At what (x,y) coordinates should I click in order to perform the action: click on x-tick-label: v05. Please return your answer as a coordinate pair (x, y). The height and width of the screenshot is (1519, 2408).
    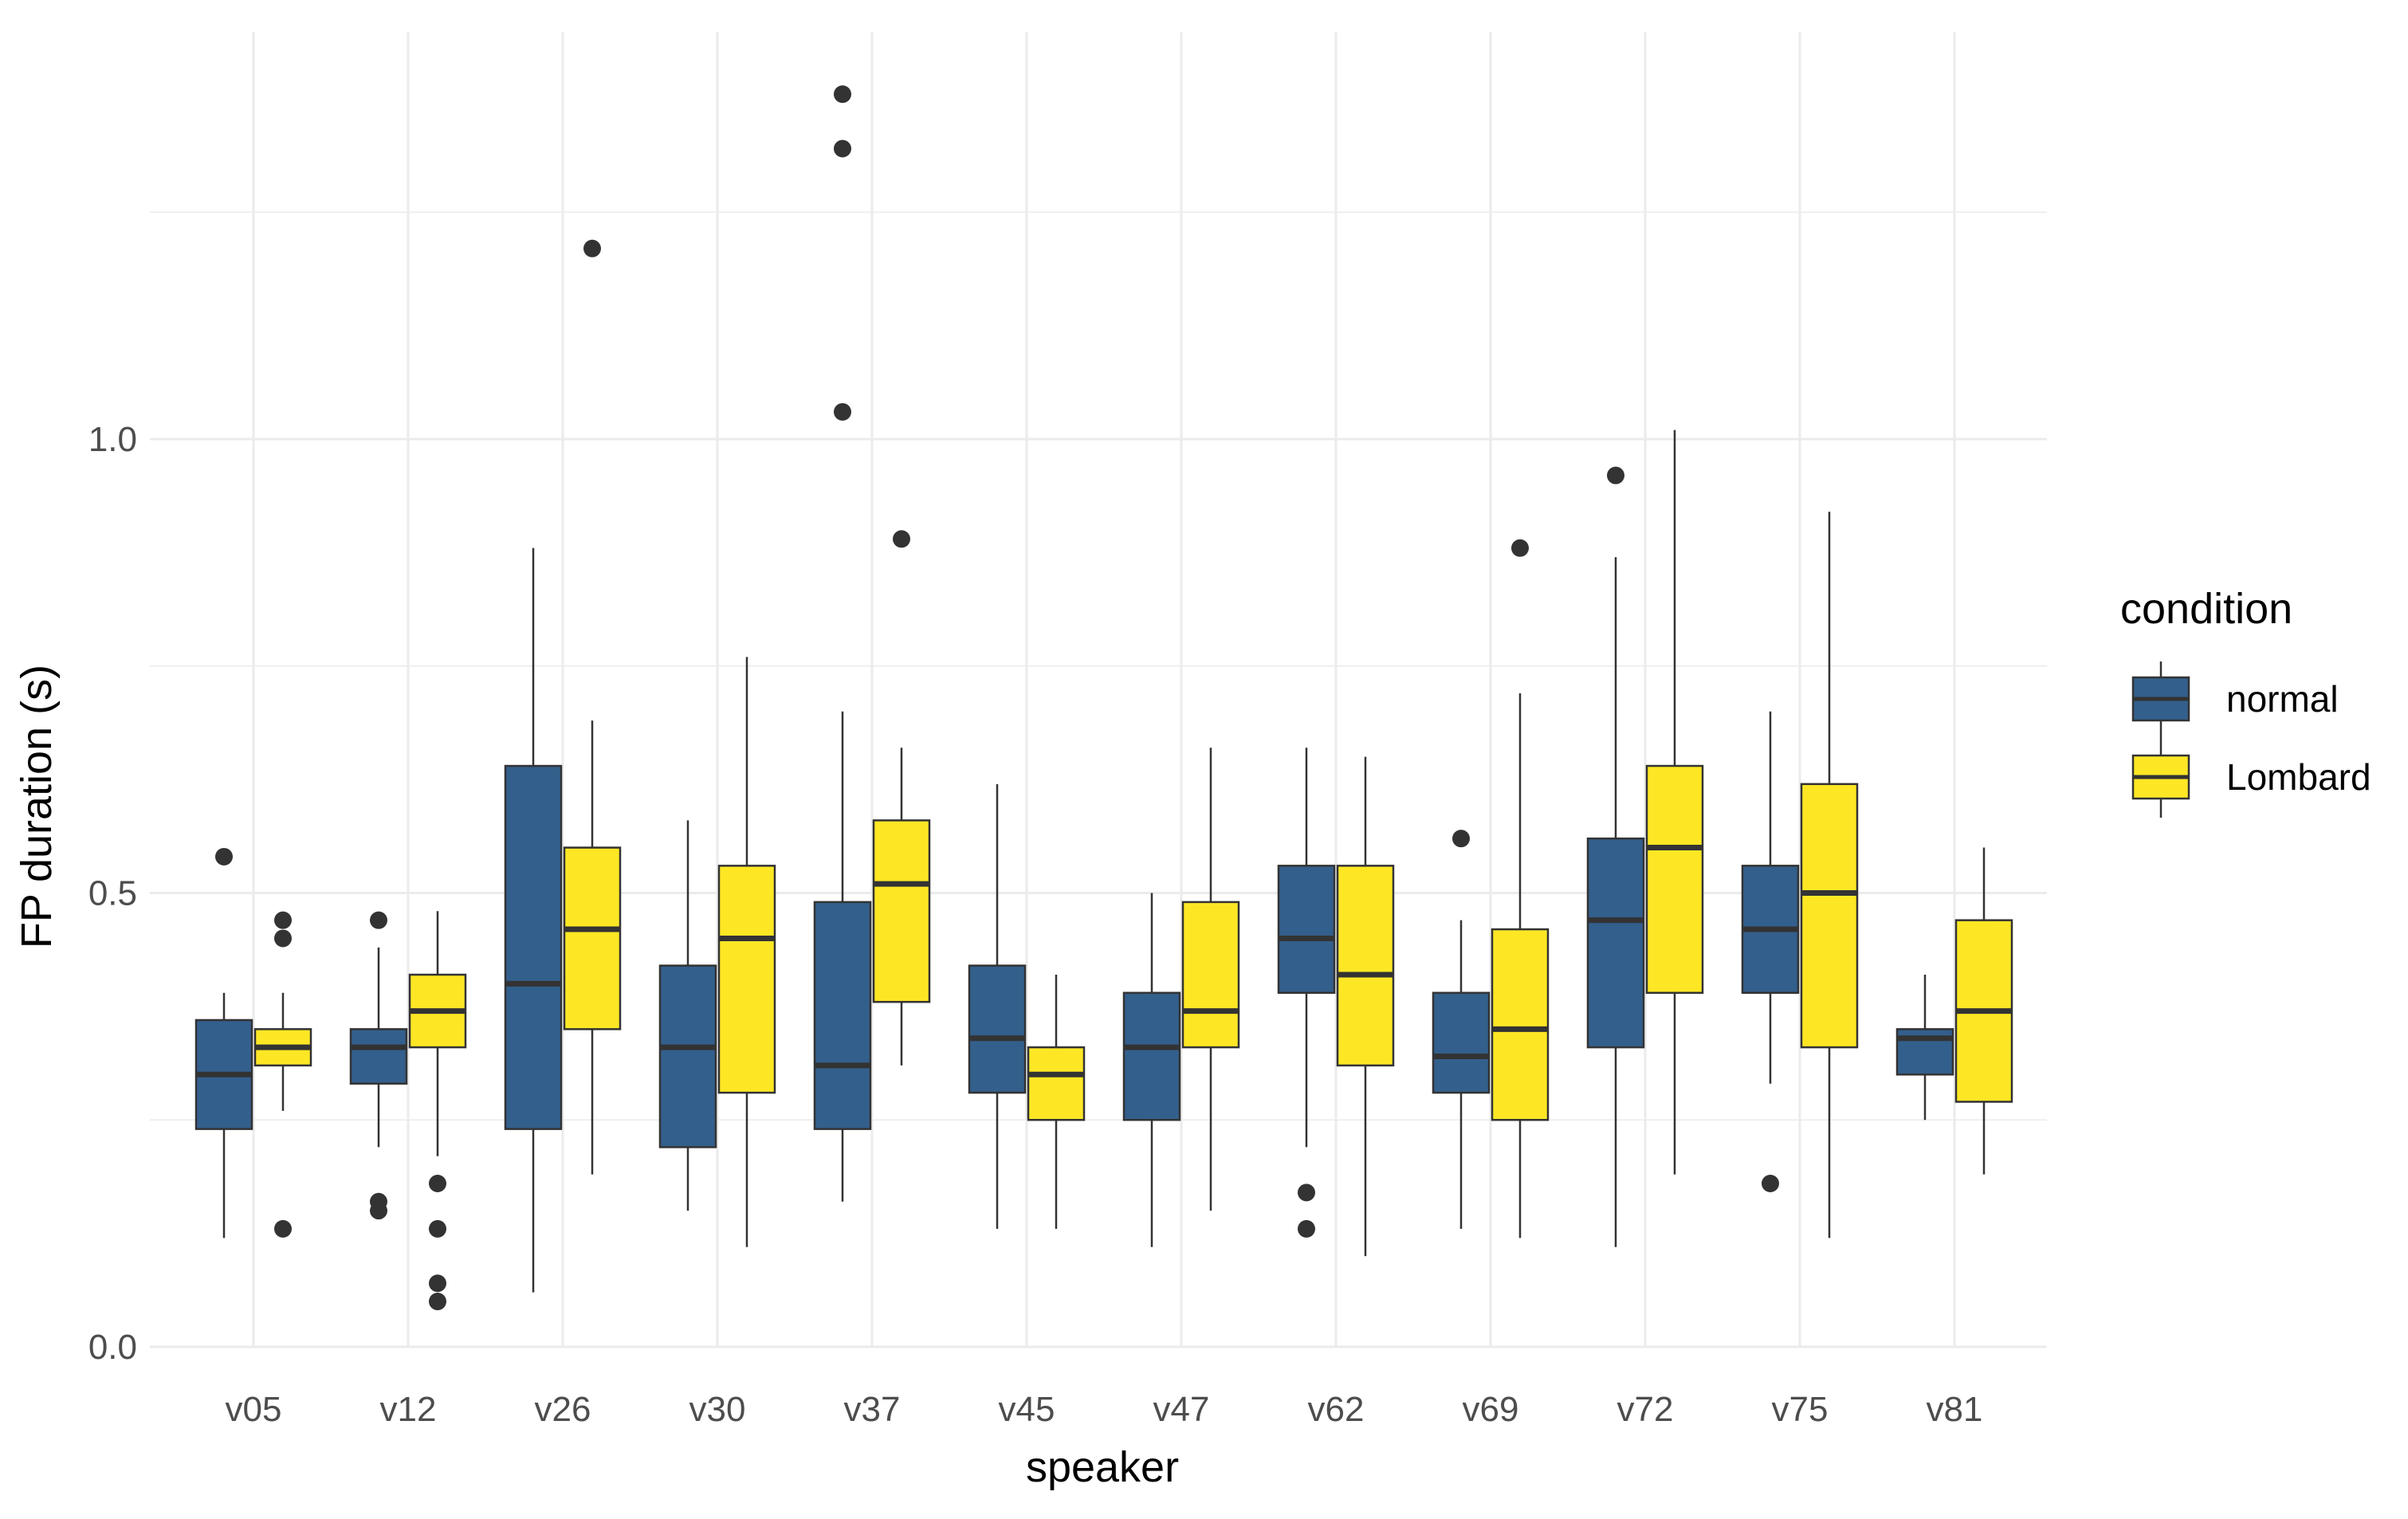
    Looking at the image, I should click on (254, 1409).